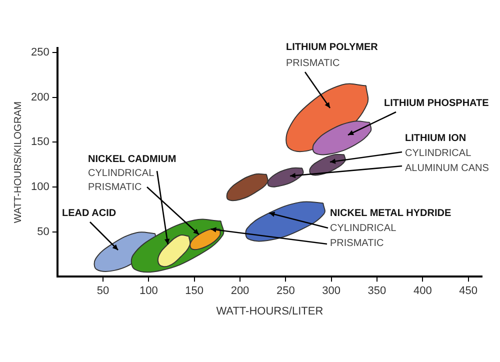 Image resolution: width=500 pixels, height=362 pixels. What do you see at coordinates (18, 162) in the screenshot?
I see `y-axis-title: WATT-HOURS/KILOGRAM` at bounding box center [18, 162].